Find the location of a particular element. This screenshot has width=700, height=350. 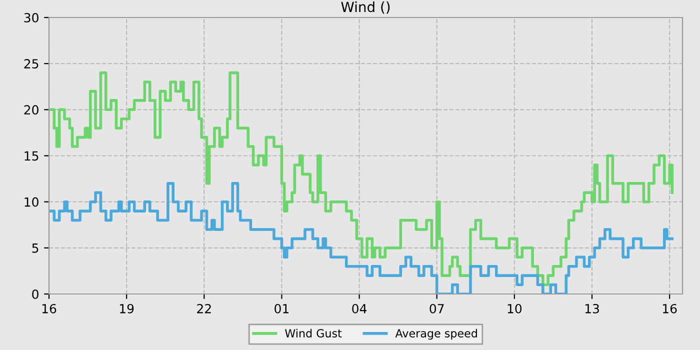

x-tick-label: 19 is located at coordinates (127, 309).